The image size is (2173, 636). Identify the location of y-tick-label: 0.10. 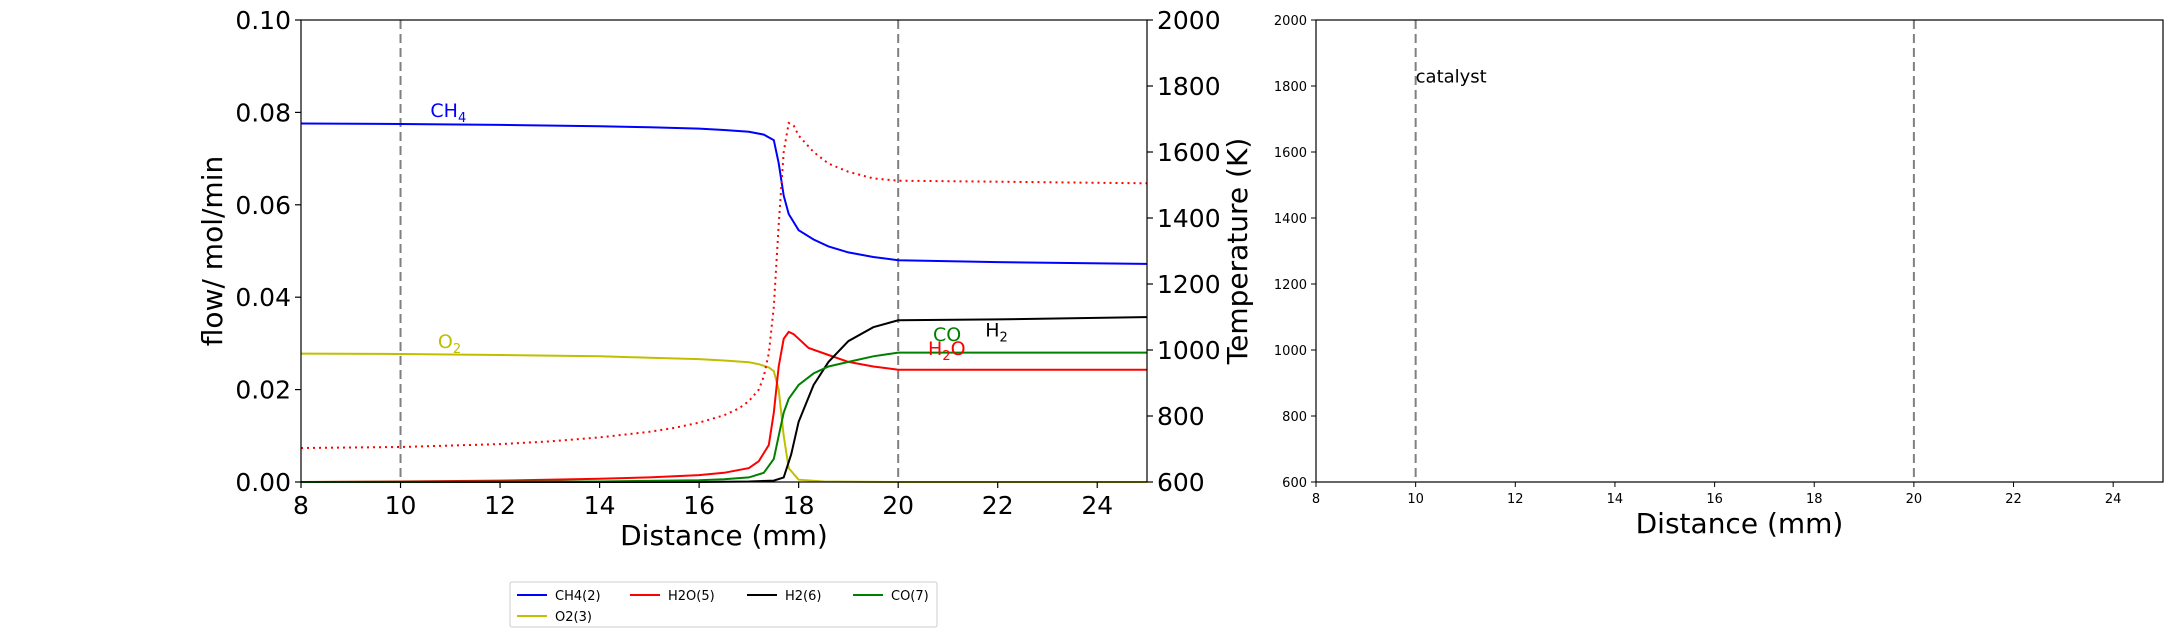
(263, 20).